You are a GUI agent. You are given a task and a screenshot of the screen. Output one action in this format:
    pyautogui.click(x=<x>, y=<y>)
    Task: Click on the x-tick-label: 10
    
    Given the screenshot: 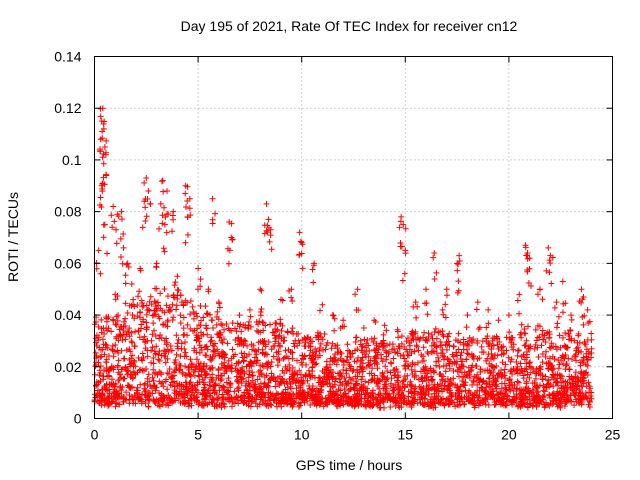 What is the action you would take?
    pyautogui.click(x=302, y=435)
    